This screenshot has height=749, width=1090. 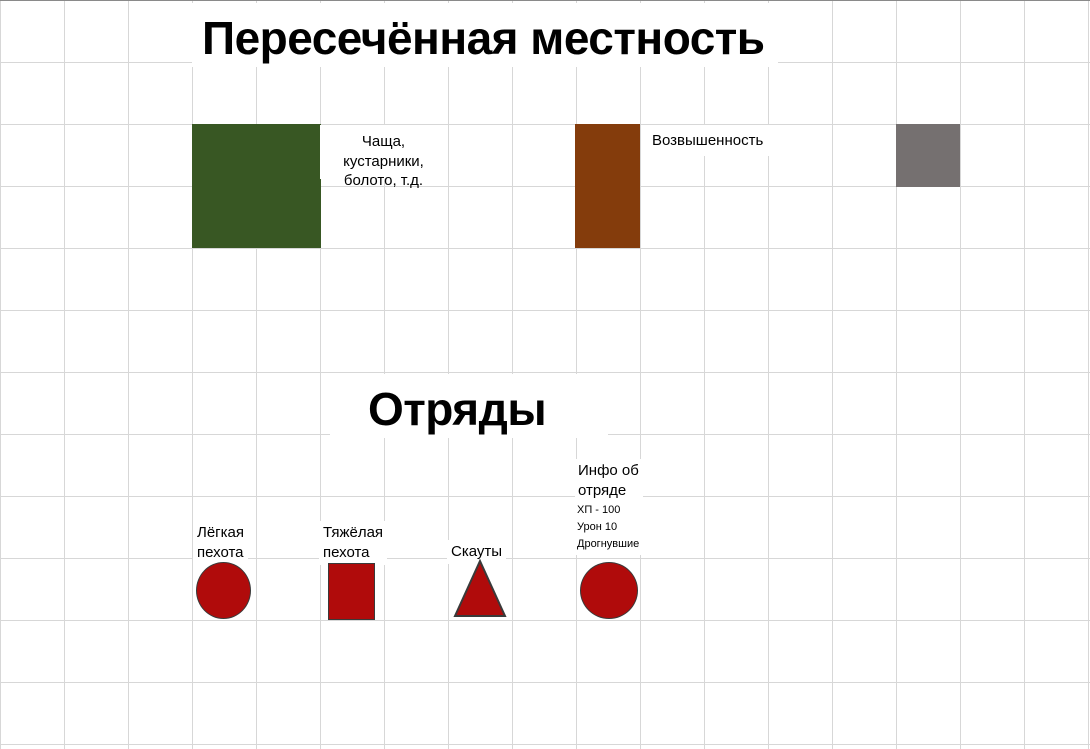 What do you see at coordinates (383, 157) in the screenshot?
I see `thicket-label: Чаща, кустарники, болото, т.д.` at bounding box center [383, 157].